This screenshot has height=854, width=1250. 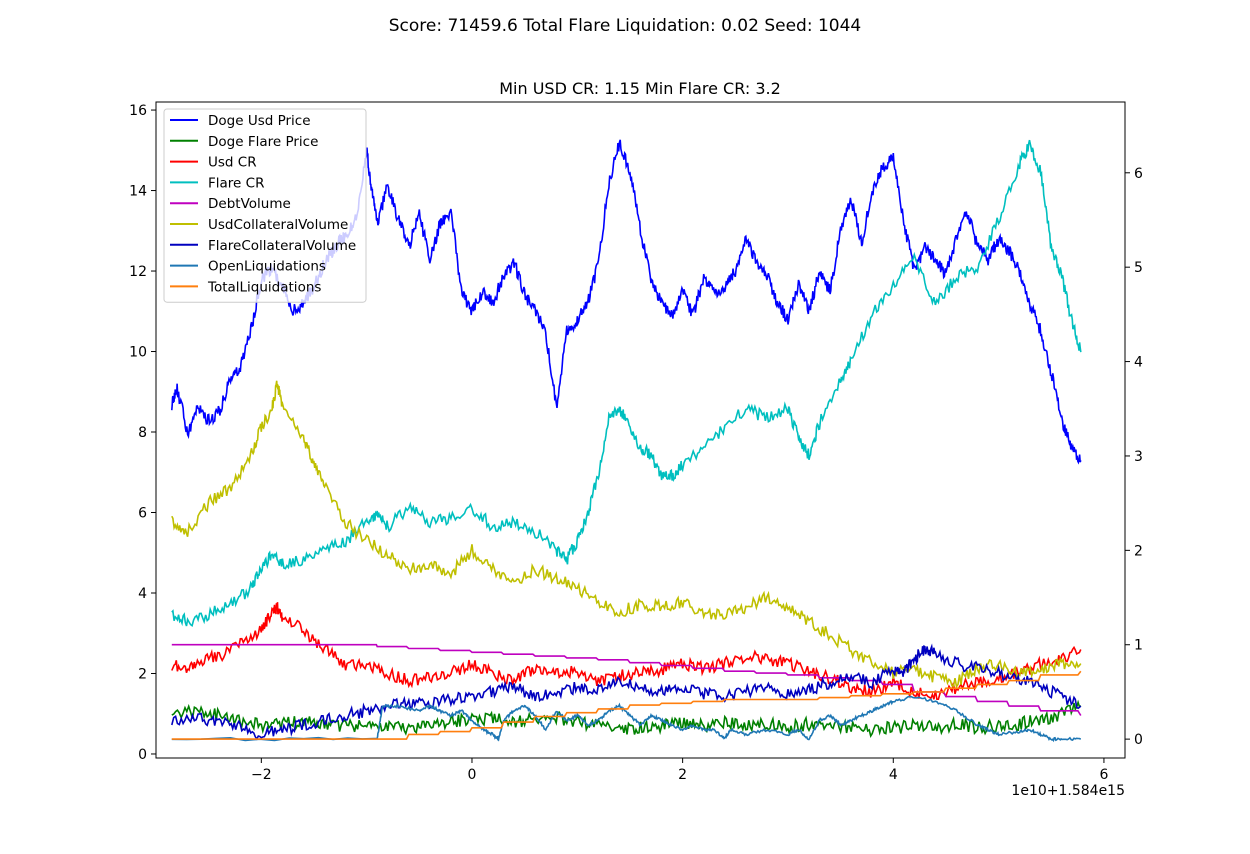 I want to click on y-right-tick-label: 0, so click(x=1138, y=740).